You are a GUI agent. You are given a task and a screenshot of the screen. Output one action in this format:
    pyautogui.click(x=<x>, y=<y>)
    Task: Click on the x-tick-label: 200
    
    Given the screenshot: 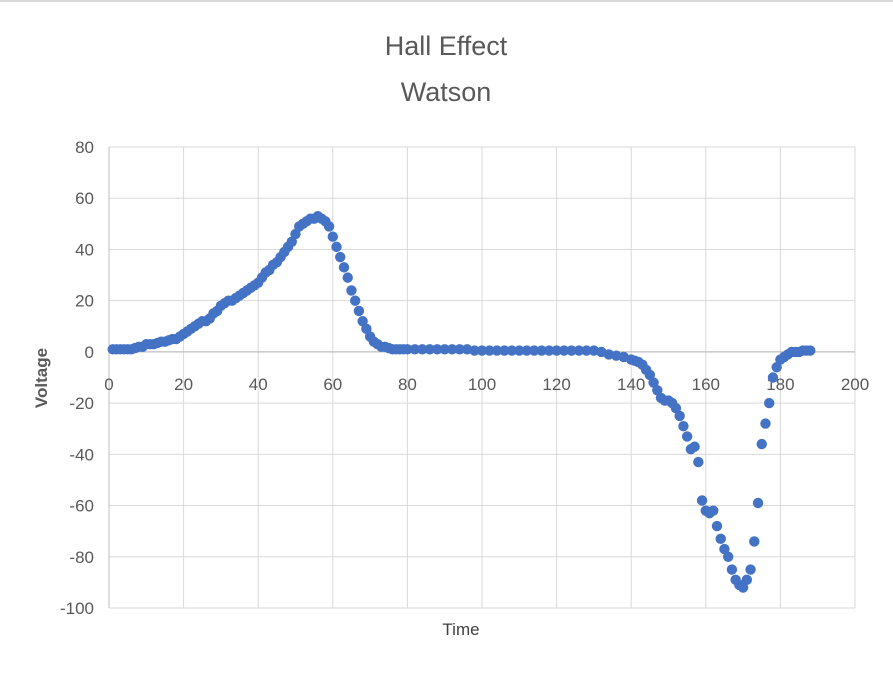 What is the action you would take?
    pyautogui.click(x=855, y=384)
    